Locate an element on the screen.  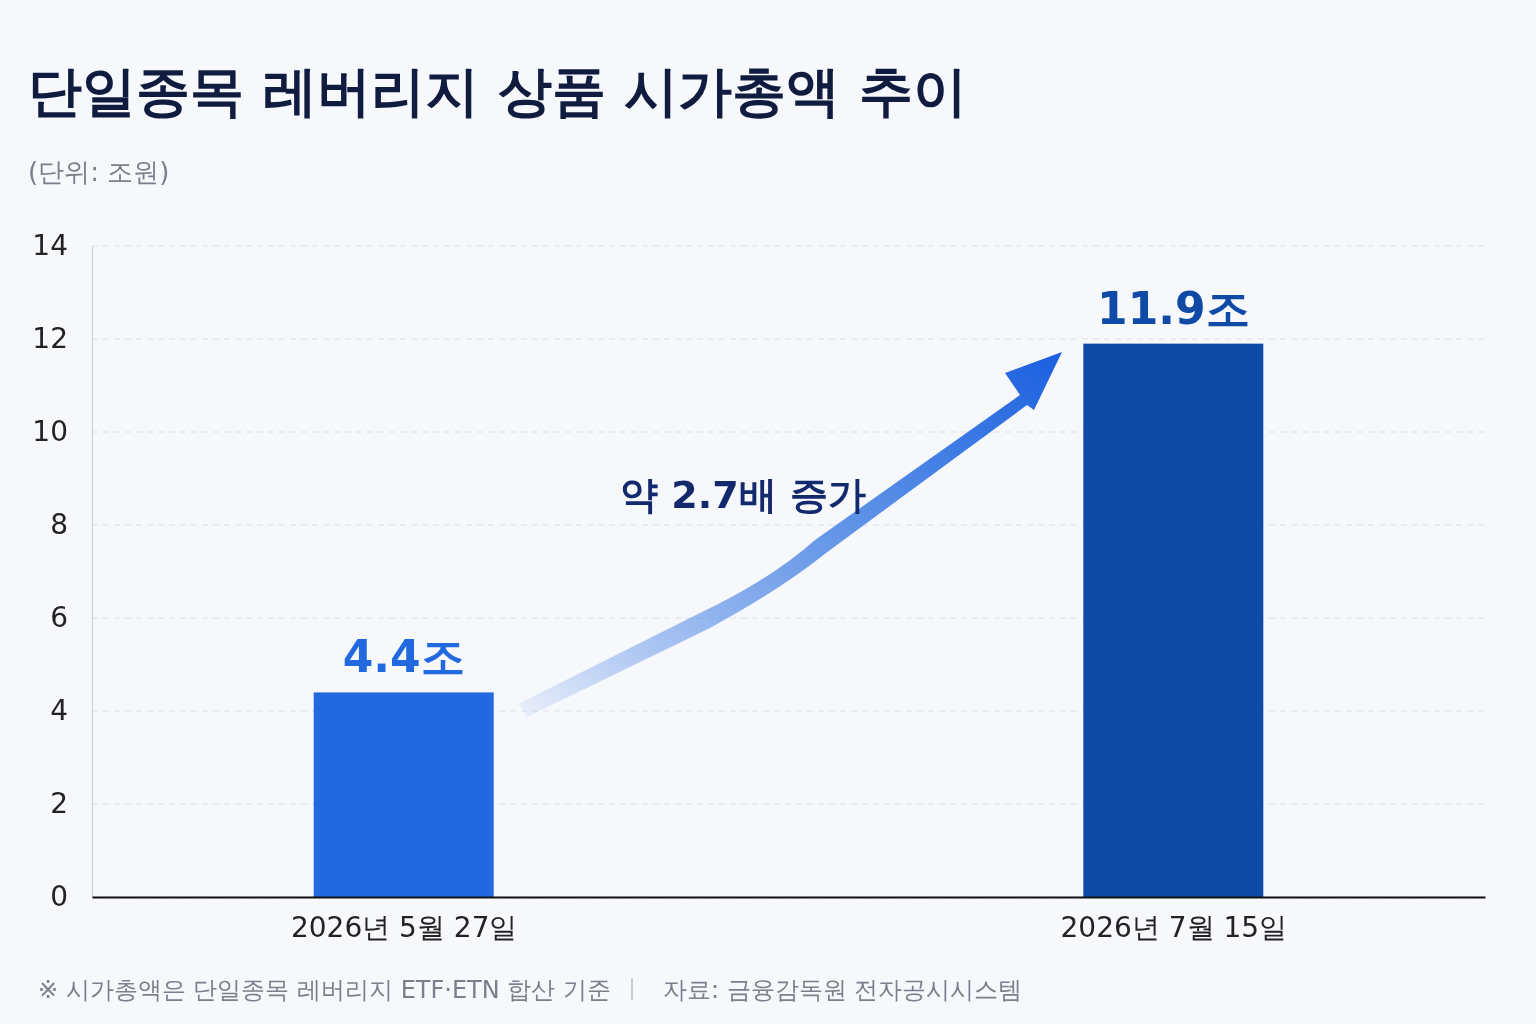
text: ※ 시가총액은 단일종목 레버리지 ETF·ETN 합산 기준 is located at coordinates (324, 990).